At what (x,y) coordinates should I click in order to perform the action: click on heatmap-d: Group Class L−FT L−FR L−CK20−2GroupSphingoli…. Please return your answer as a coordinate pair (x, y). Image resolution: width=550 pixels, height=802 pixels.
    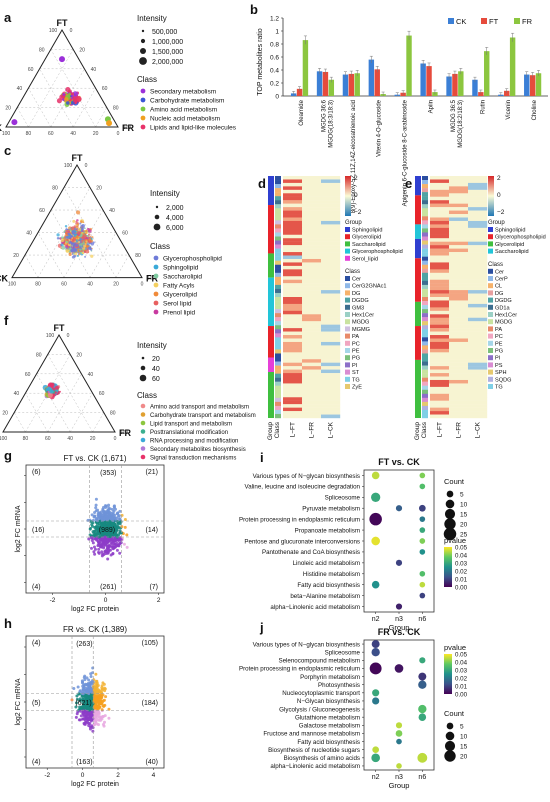
    Looking at the image, I should click on (335, 307).